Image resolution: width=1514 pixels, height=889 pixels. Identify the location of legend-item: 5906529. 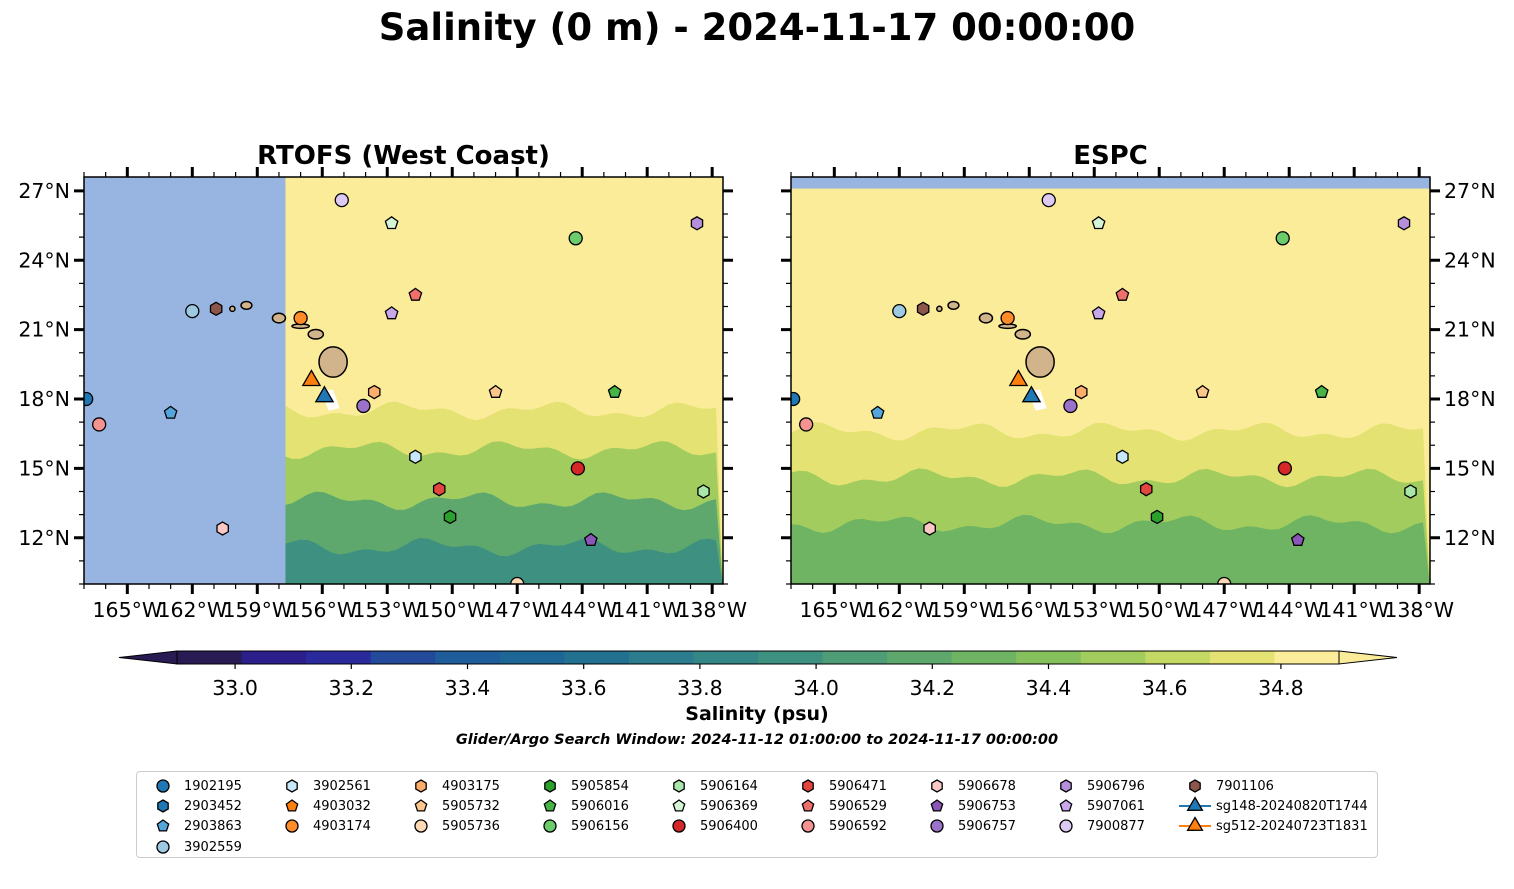
(838, 806).